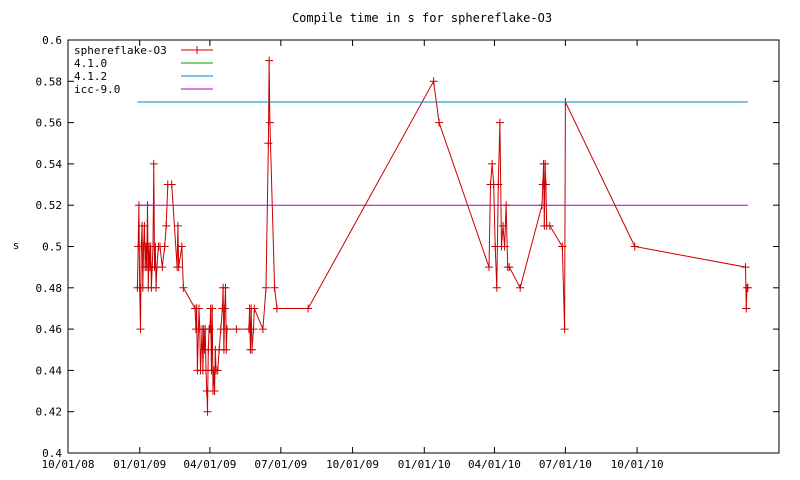 The image size is (800, 480). What do you see at coordinates (637, 464) in the screenshot?
I see `x-tick-label: 10/01/10` at bounding box center [637, 464].